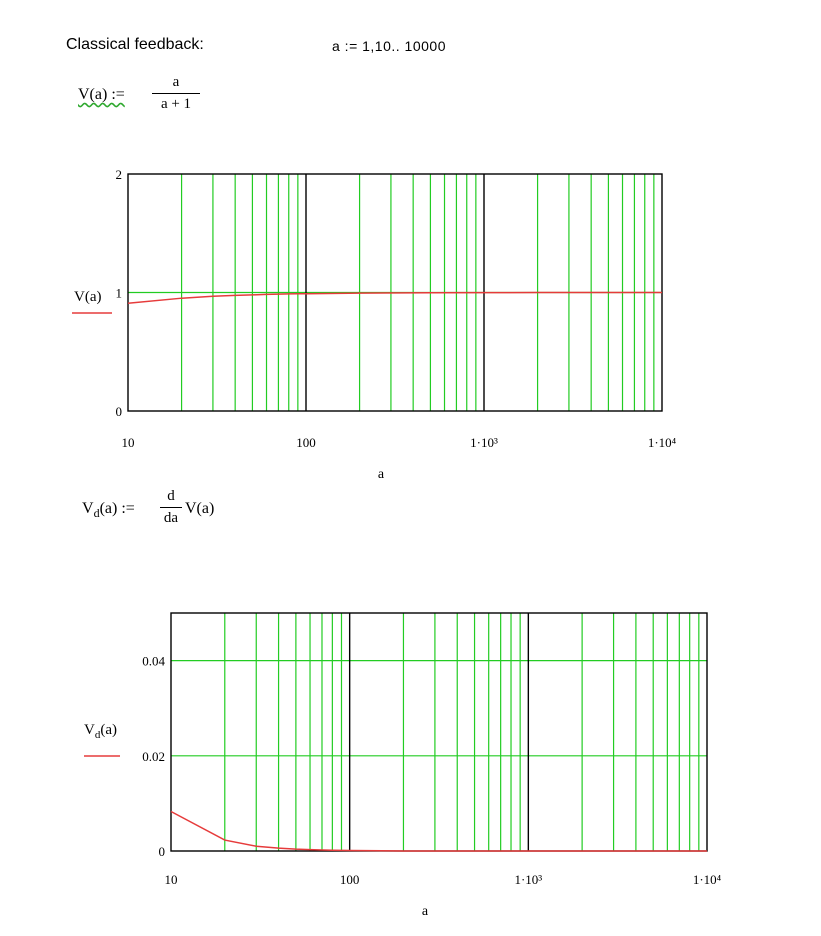  Describe the element at coordinates (88, 508) in the screenshot. I see `definition-vd-main: V` at that location.